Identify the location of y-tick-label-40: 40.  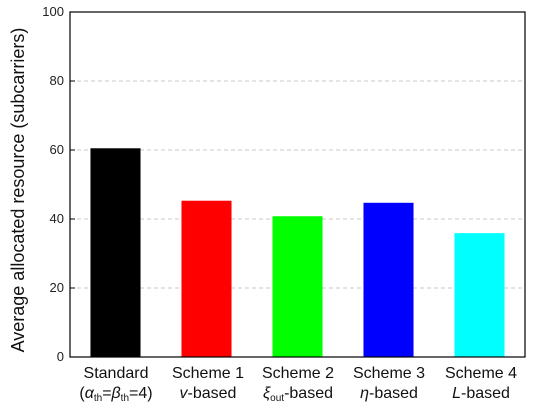
(57, 218).